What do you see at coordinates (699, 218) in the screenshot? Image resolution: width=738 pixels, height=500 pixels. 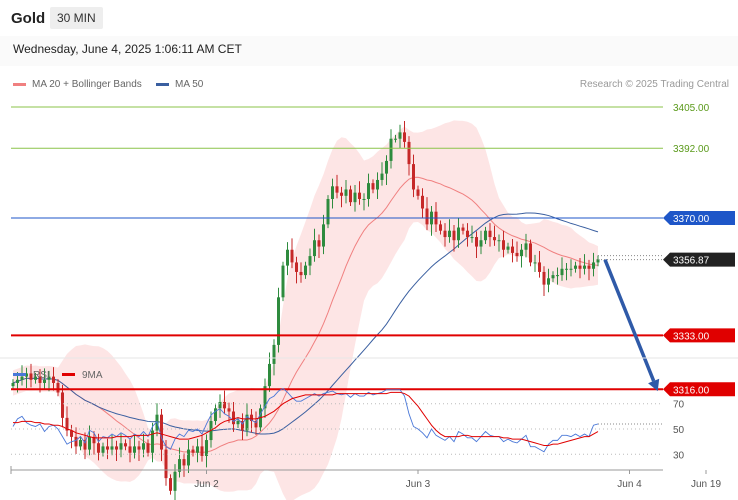 I see `pivot-tag` at bounding box center [699, 218].